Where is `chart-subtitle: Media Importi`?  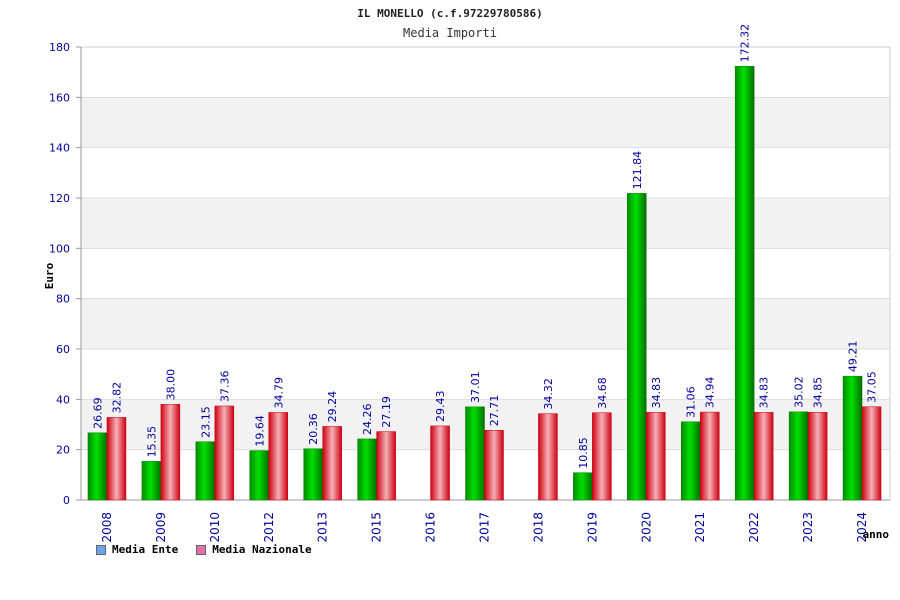 chart-subtitle: Media Importi is located at coordinates (450, 33).